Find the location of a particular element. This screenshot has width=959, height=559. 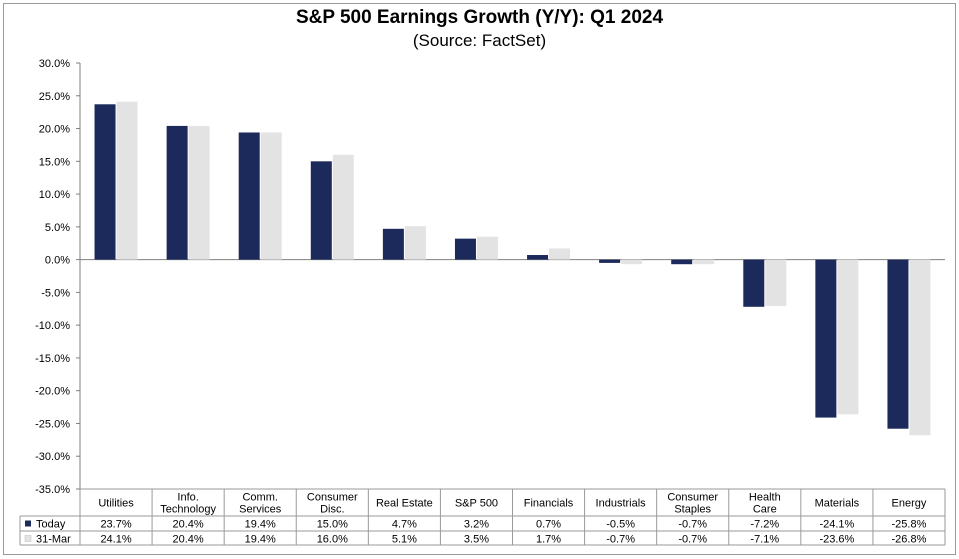

legend-label: 31-Mar is located at coordinates (53, 540).